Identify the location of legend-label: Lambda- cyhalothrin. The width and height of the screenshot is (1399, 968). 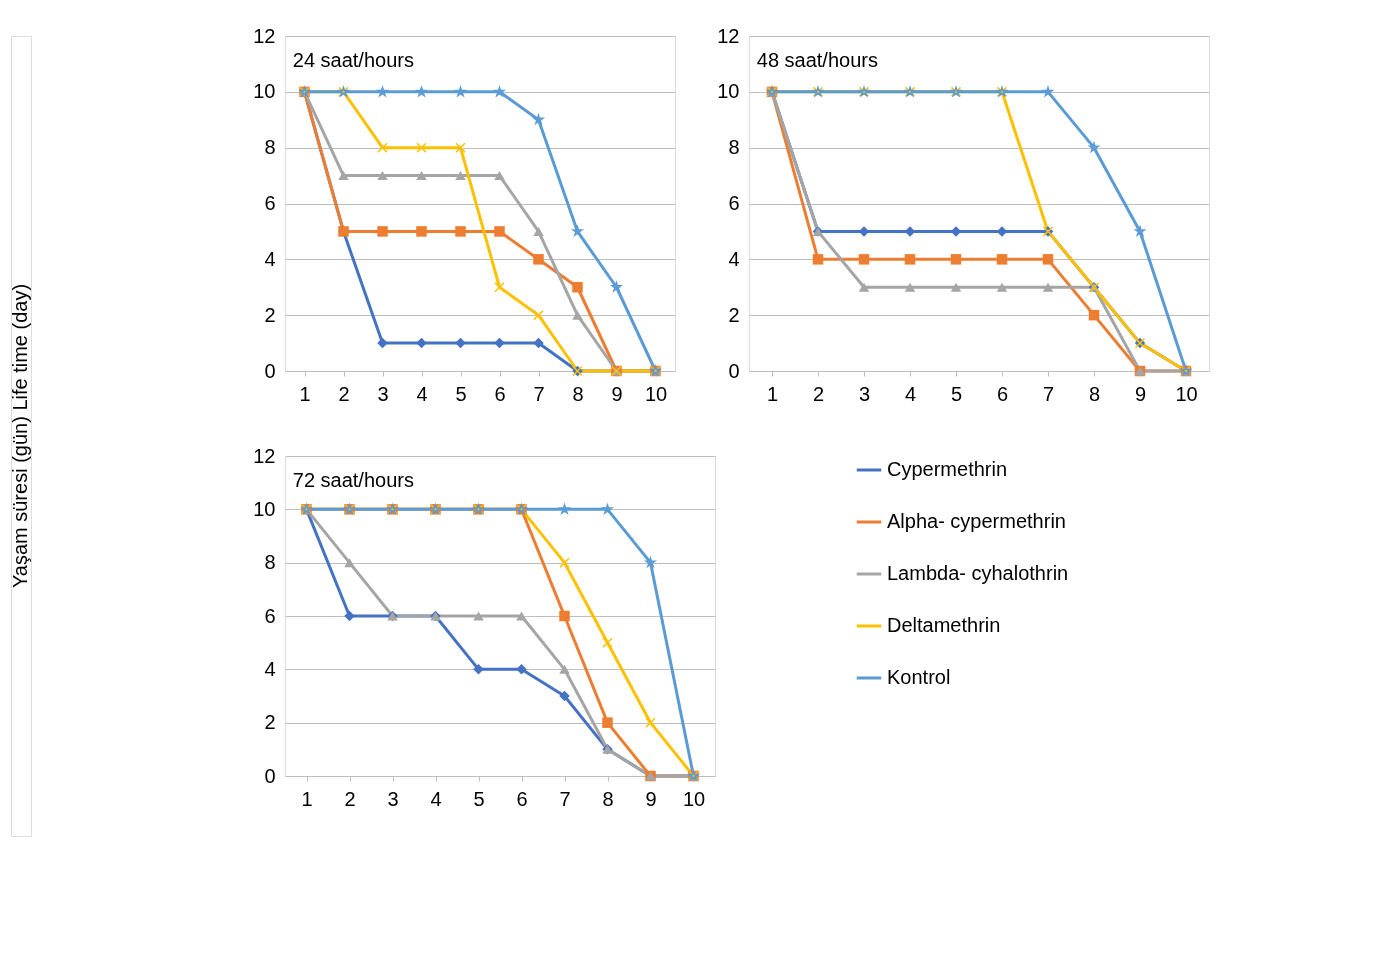
(978, 573).